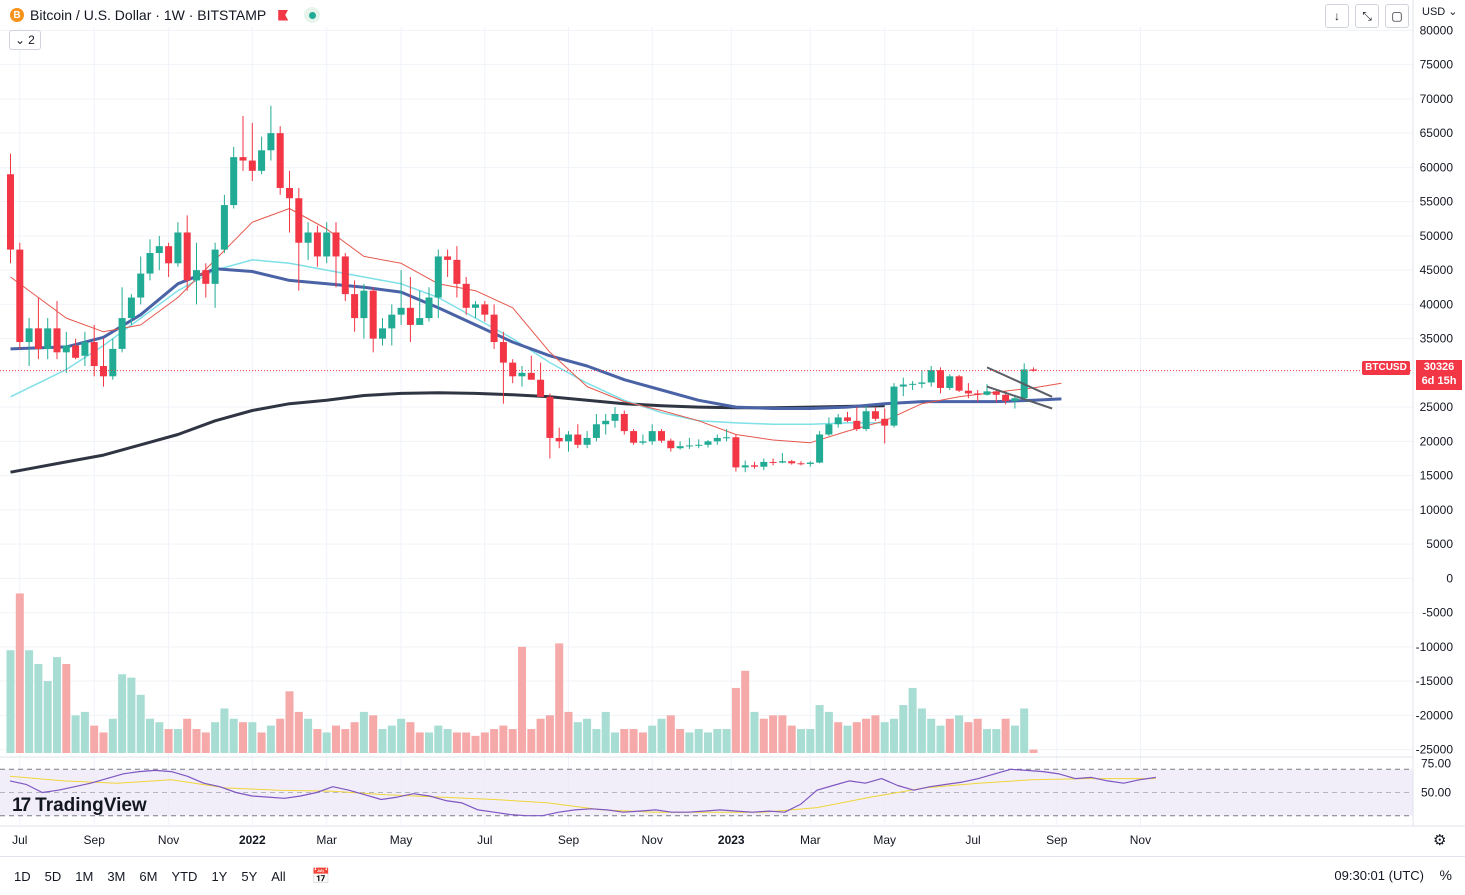 This screenshot has height=895, width=1465. What do you see at coordinates (21, 805) in the screenshot?
I see `tradingview-logo-icon: 17` at bounding box center [21, 805].